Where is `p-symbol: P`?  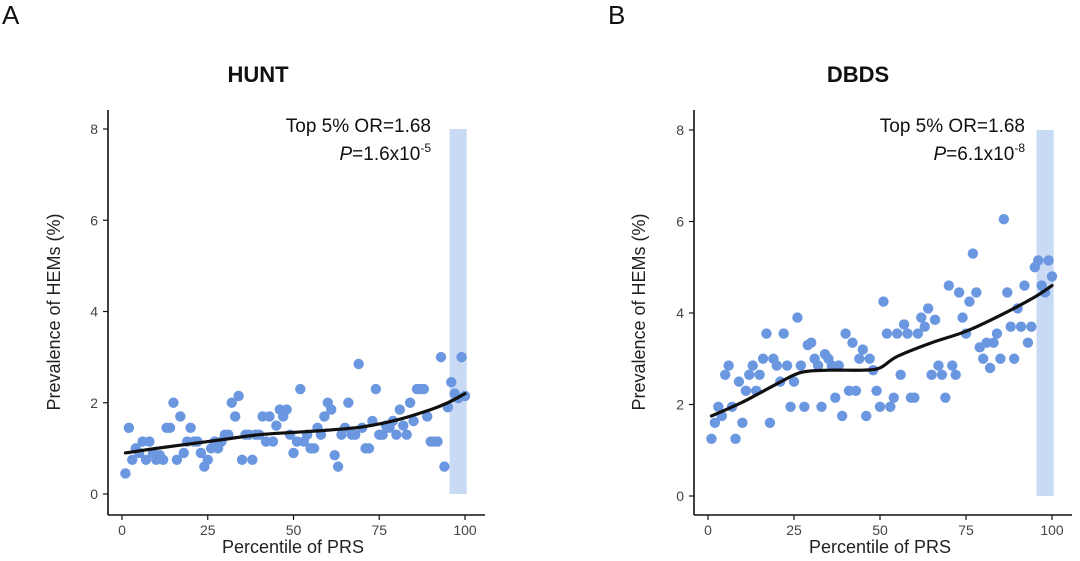
p-symbol: P is located at coordinates (939, 154).